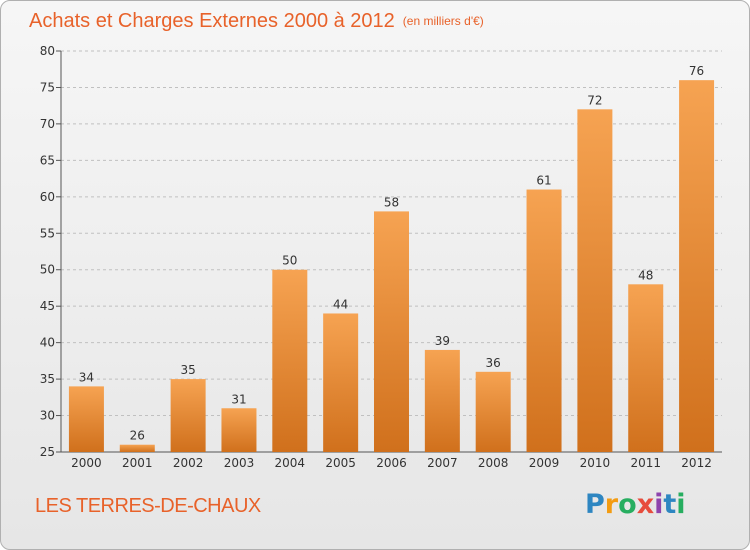  What do you see at coordinates (137, 436) in the screenshot?
I see `bar-value-label: 26` at bounding box center [137, 436].